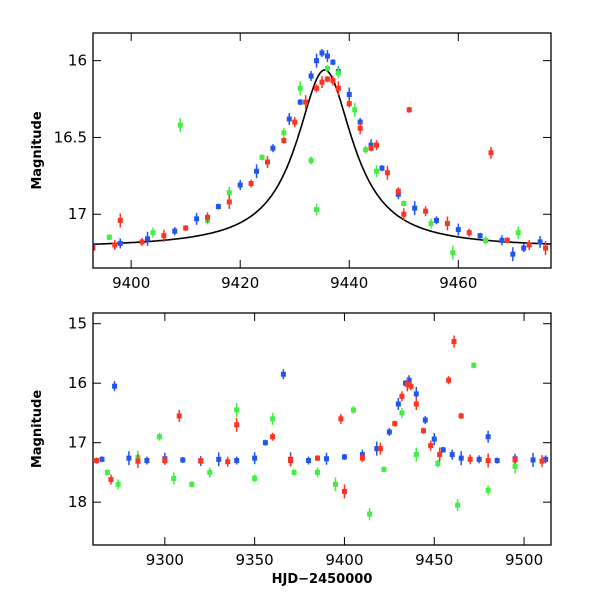 This screenshot has height=604, width=600. Describe the element at coordinates (349, 283) in the screenshot. I see `x-tick-label: 9440` at that location.